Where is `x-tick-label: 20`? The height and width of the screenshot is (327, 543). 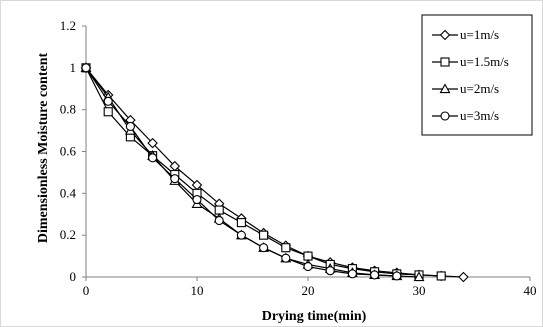 x-tick-label: 20 is located at coordinates (308, 290).